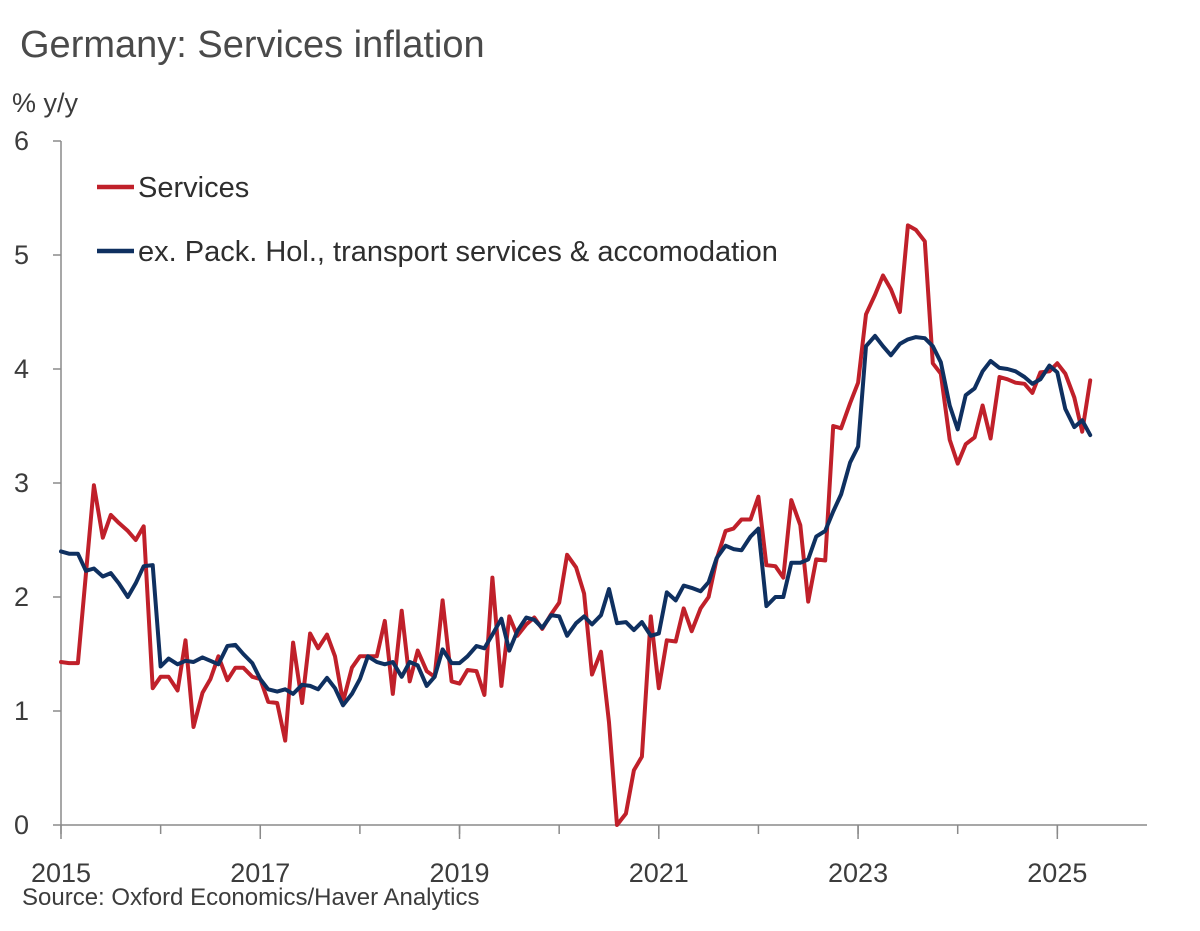 The height and width of the screenshot is (931, 1200). What do you see at coordinates (21, 825) in the screenshot?
I see `y-tick-label: 0` at bounding box center [21, 825].